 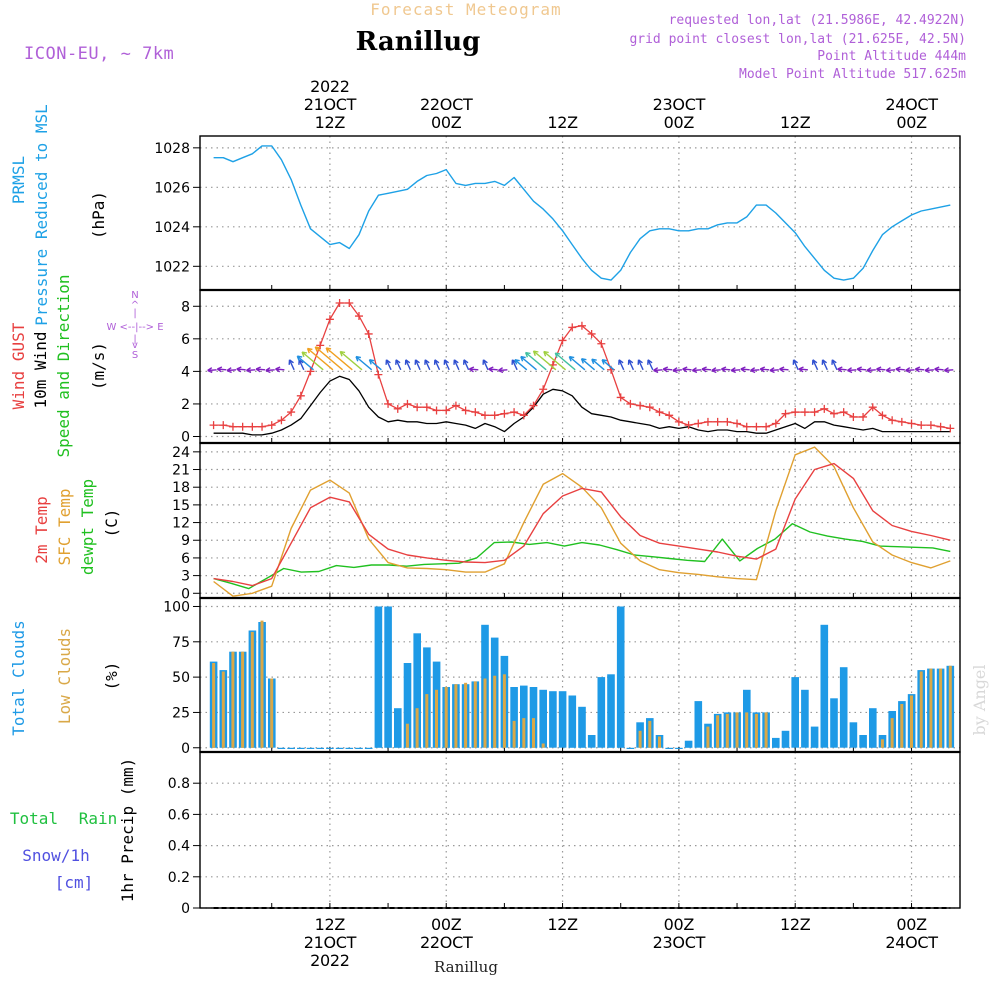 I want to click on bottom-time-label: 23OCT, so click(x=679, y=942).